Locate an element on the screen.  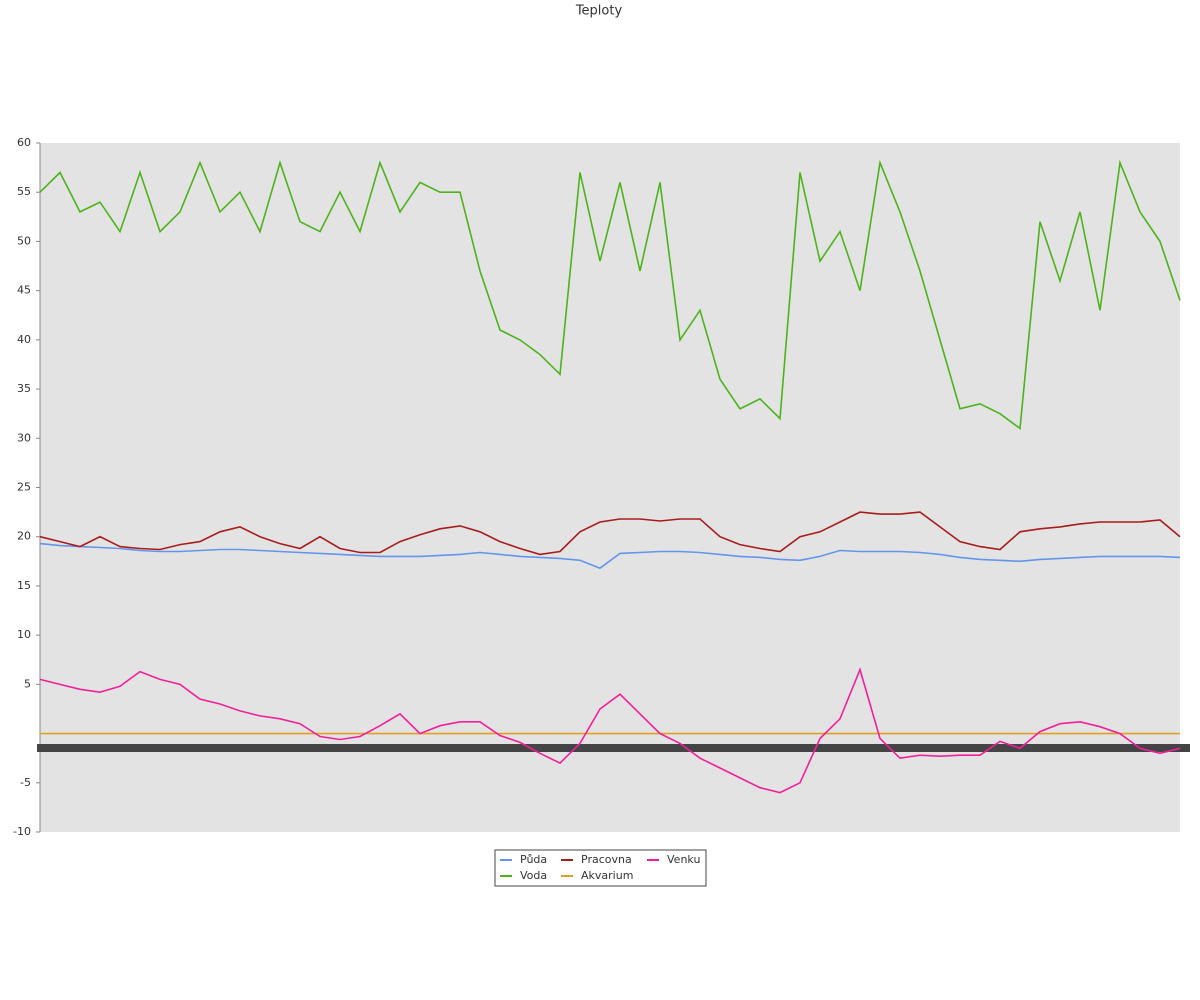
y-tick-label: 30 is located at coordinates (24, 437).